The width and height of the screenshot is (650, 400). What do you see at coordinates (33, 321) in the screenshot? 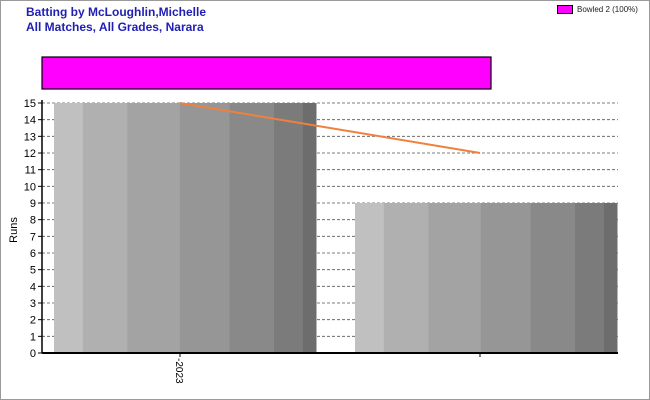
I see `y-tick-label: 2` at bounding box center [33, 321].